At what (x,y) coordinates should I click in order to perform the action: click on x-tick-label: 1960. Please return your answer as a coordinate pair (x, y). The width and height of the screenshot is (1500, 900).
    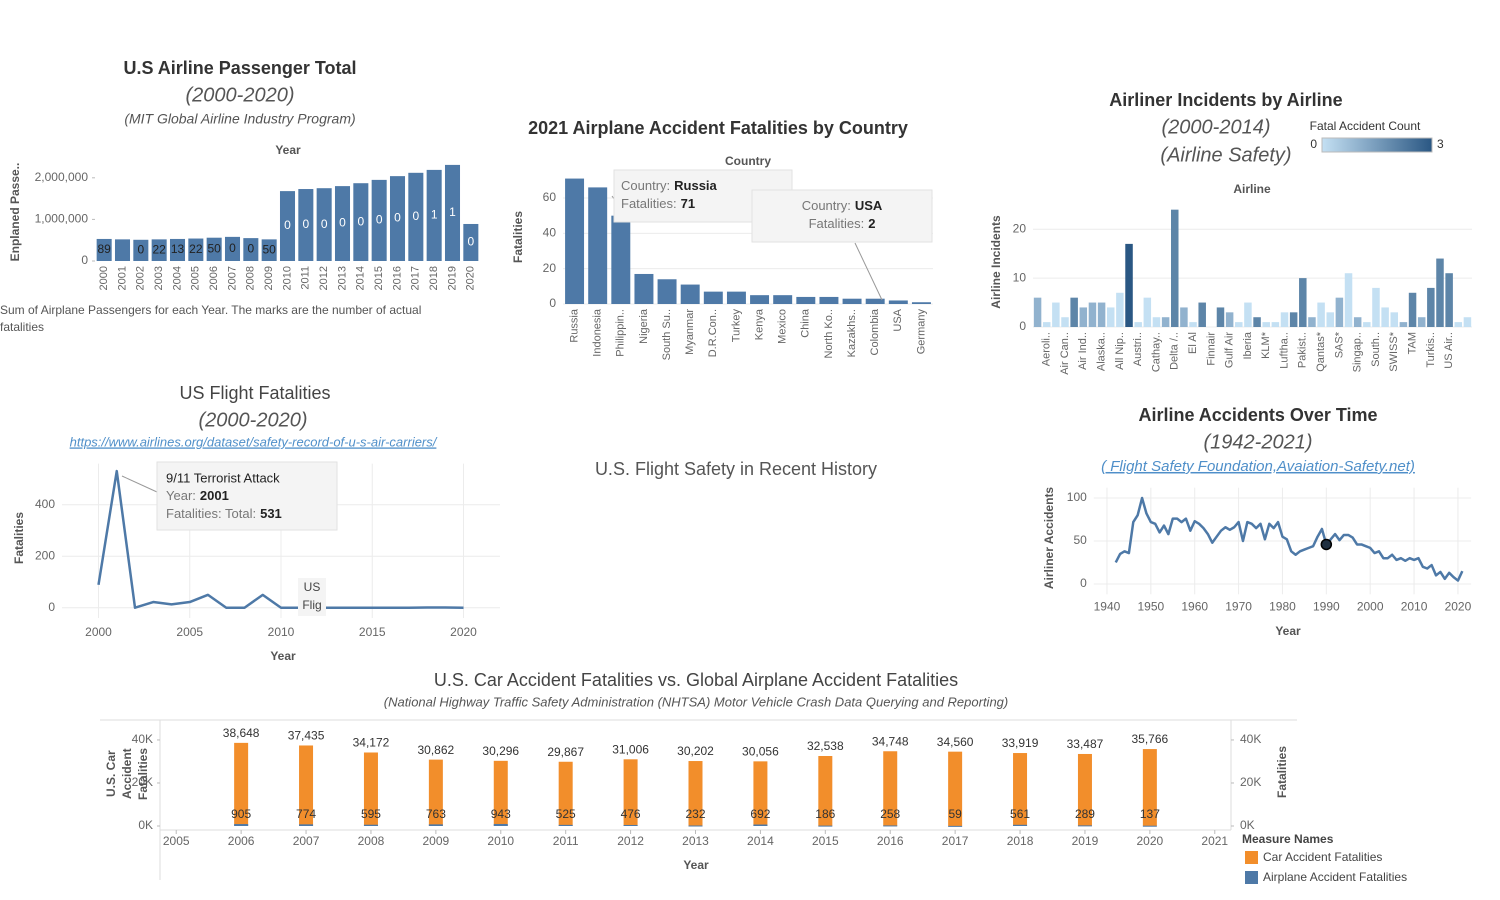
    Looking at the image, I should click on (1194, 606).